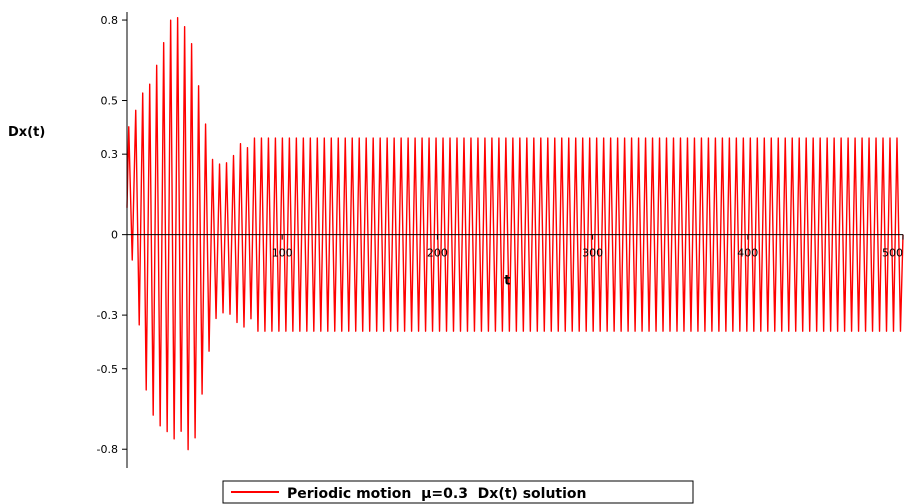 The width and height of the screenshot is (918, 504). What do you see at coordinates (892, 253) in the screenshot?
I see `x-tick-label: 500` at bounding box center [892, 253].